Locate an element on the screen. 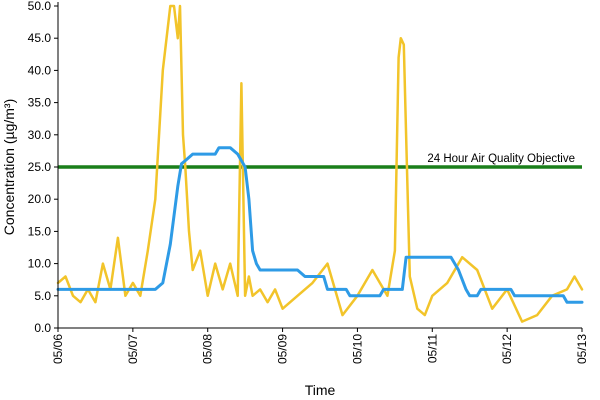  y-tick-label: 5.0 is located at coordinates (42, 296).